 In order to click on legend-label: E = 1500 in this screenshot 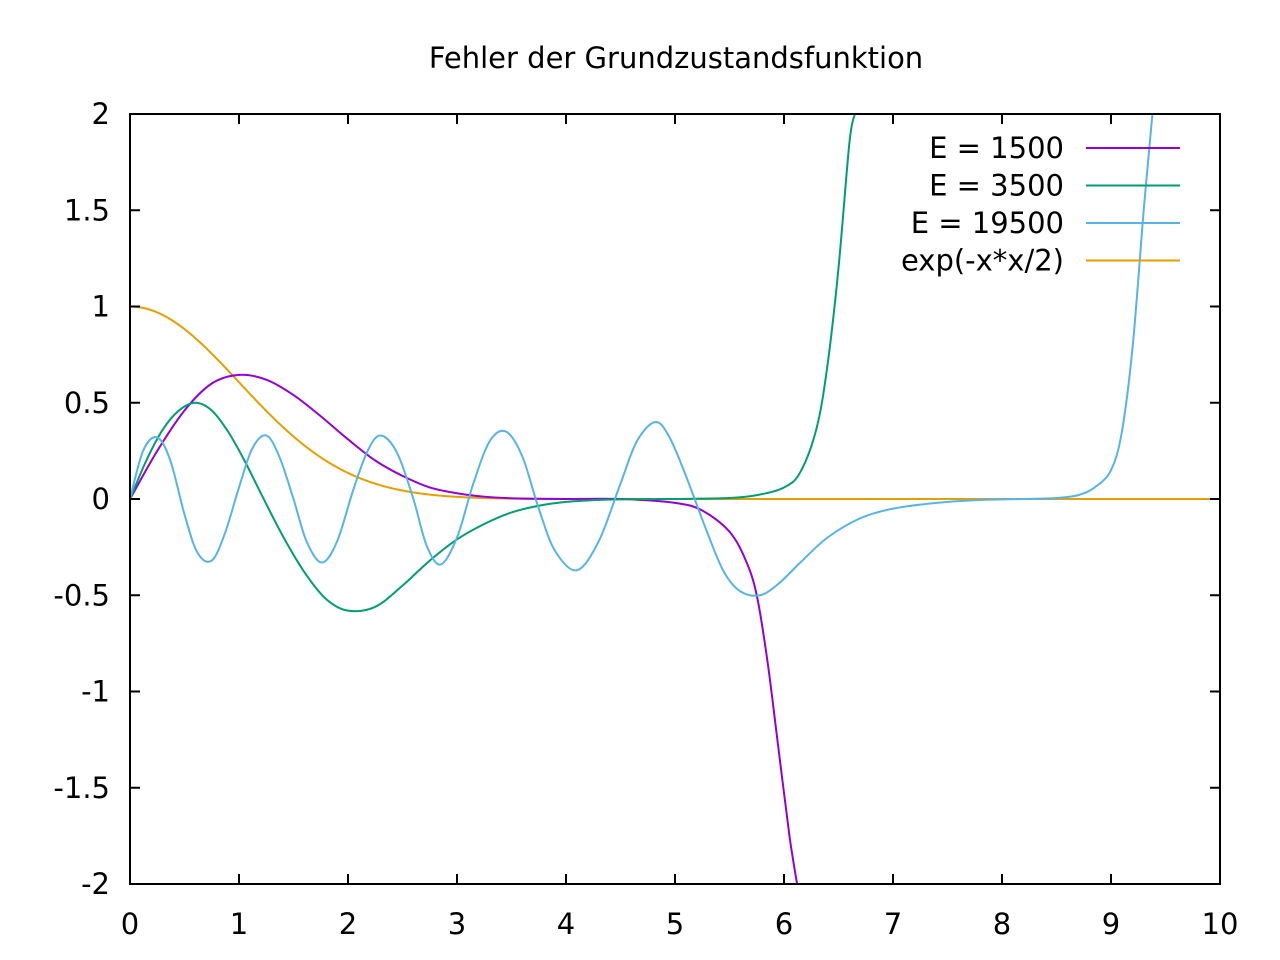, I will do `click(996, 148)`.